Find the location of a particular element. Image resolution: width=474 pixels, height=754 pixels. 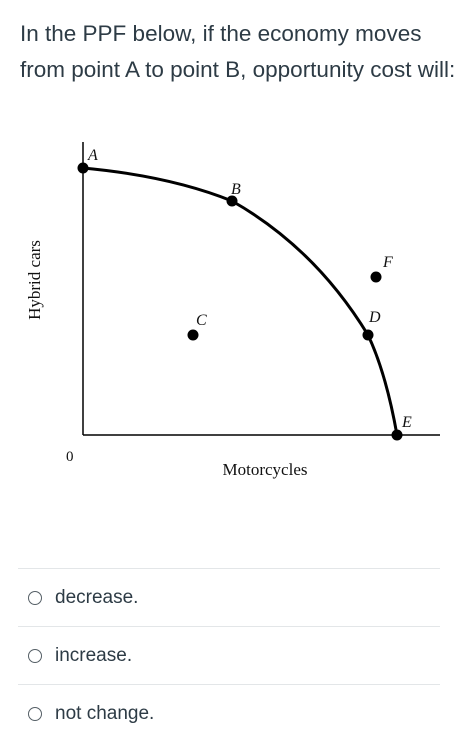

answer-option-increase: increase. is located at coordinates (229, 655).